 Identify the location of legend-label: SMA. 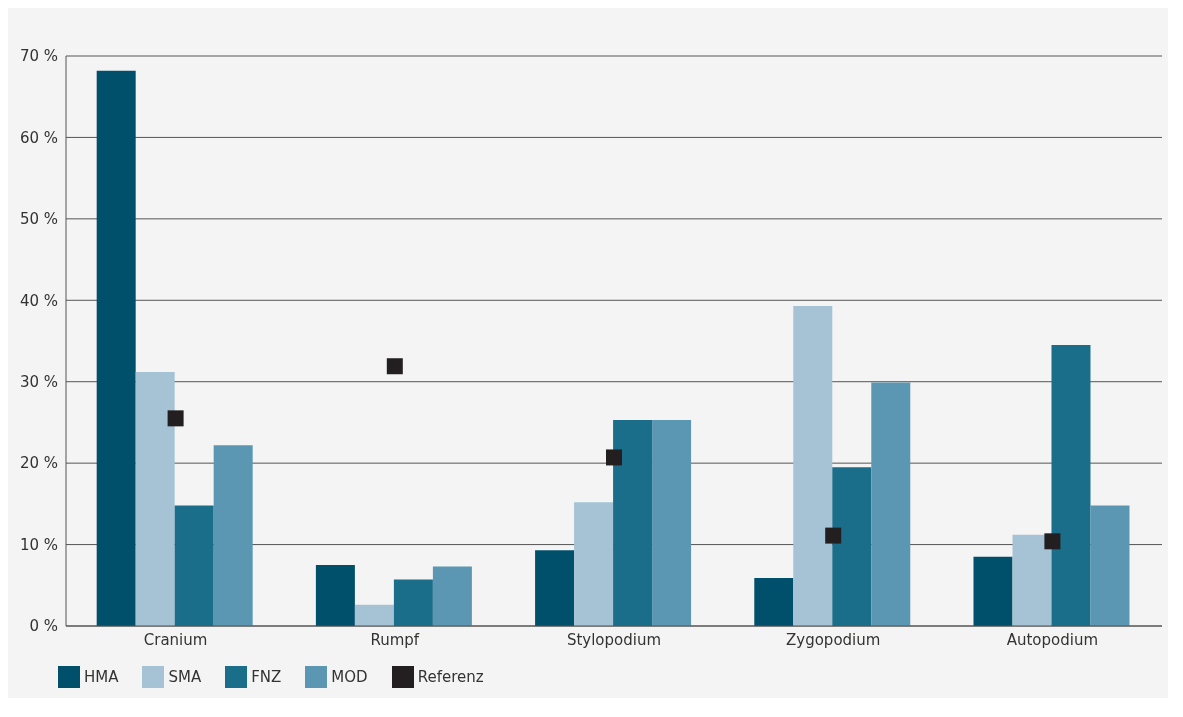
(185, 676).